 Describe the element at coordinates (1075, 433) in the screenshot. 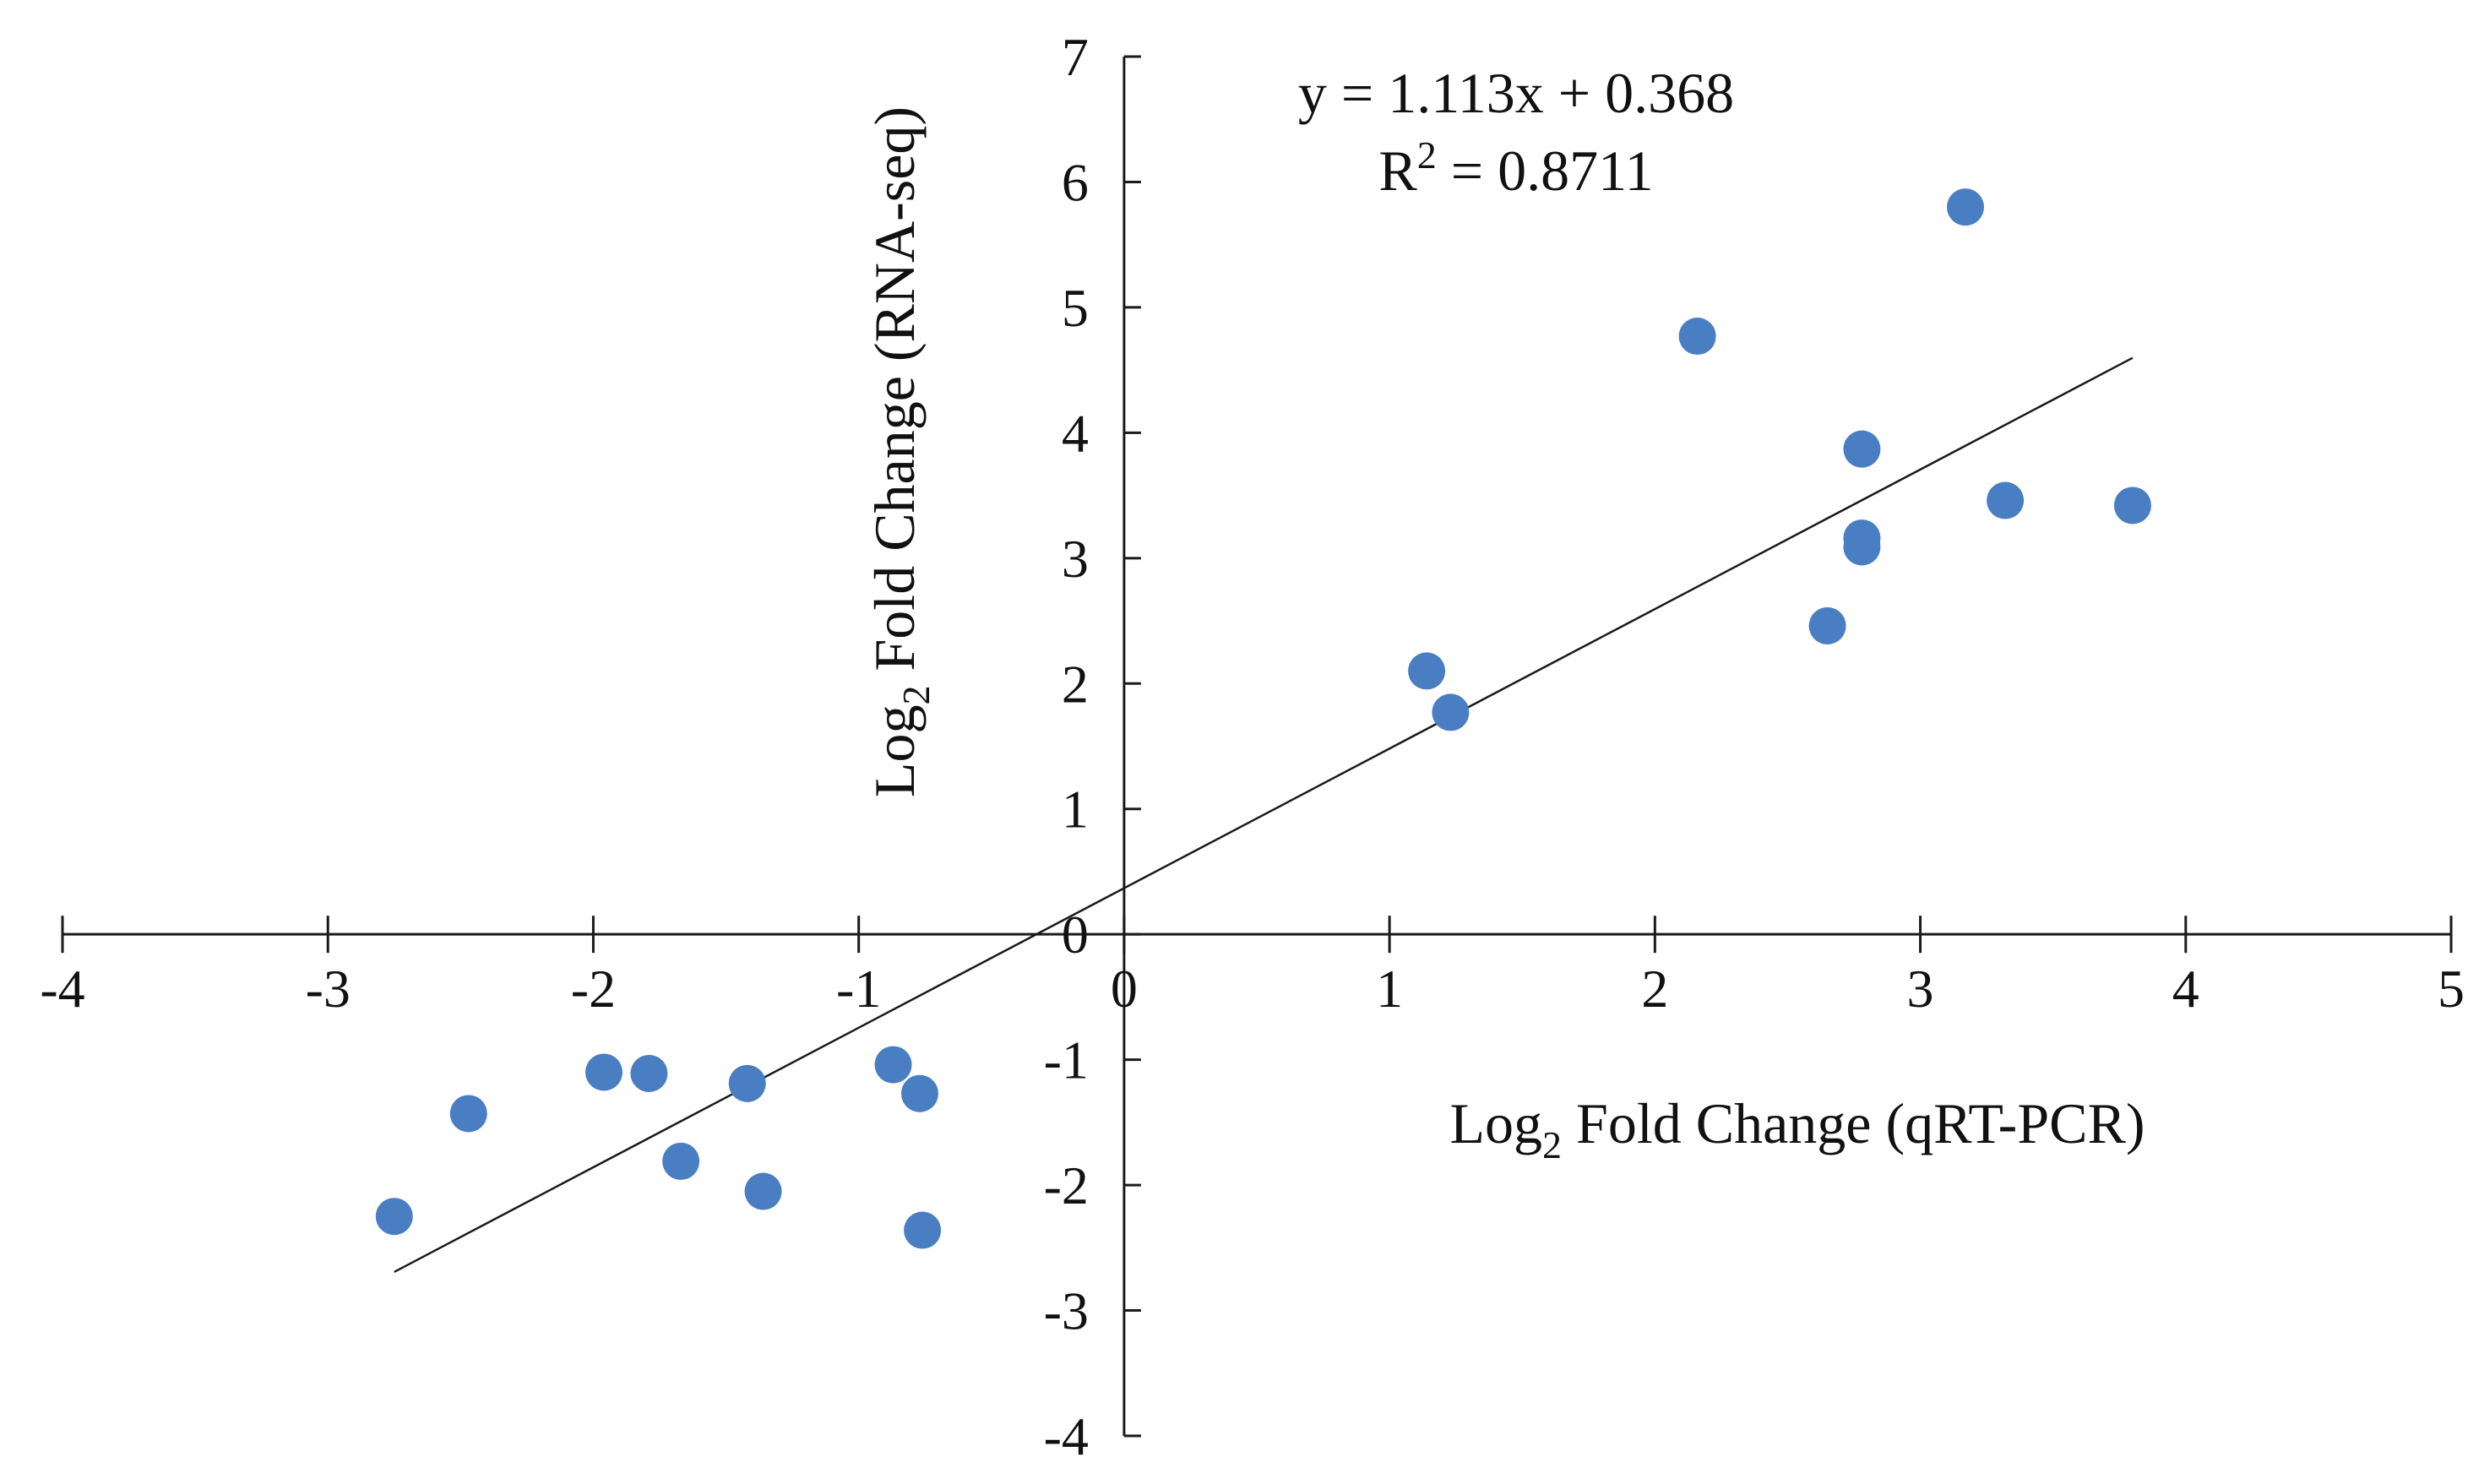

I see `y-tick-label: 4` at that location.